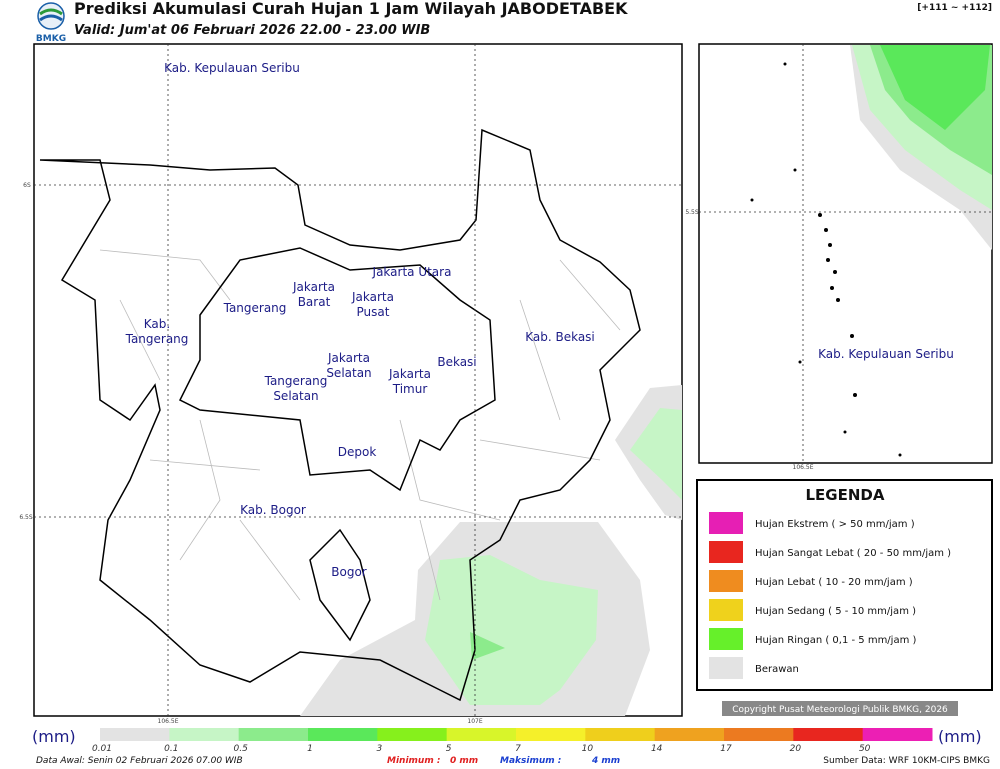 Image resolution: width=1000 pixels, height=769 pixels. I want to click on region-label-line: Bekasi, so click(456, 362).